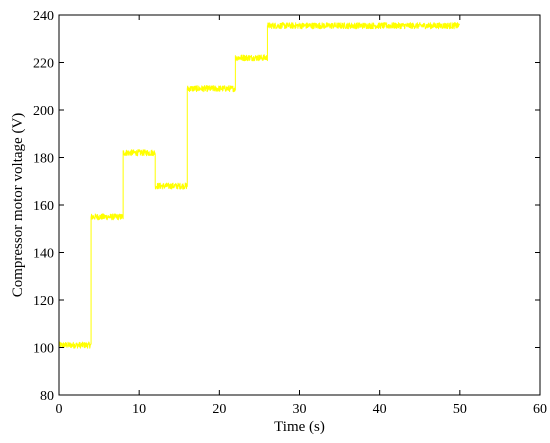  Describe the element at coordinates (43, 206) in the screenshot. I see `y-tick-label: 160` at that location.